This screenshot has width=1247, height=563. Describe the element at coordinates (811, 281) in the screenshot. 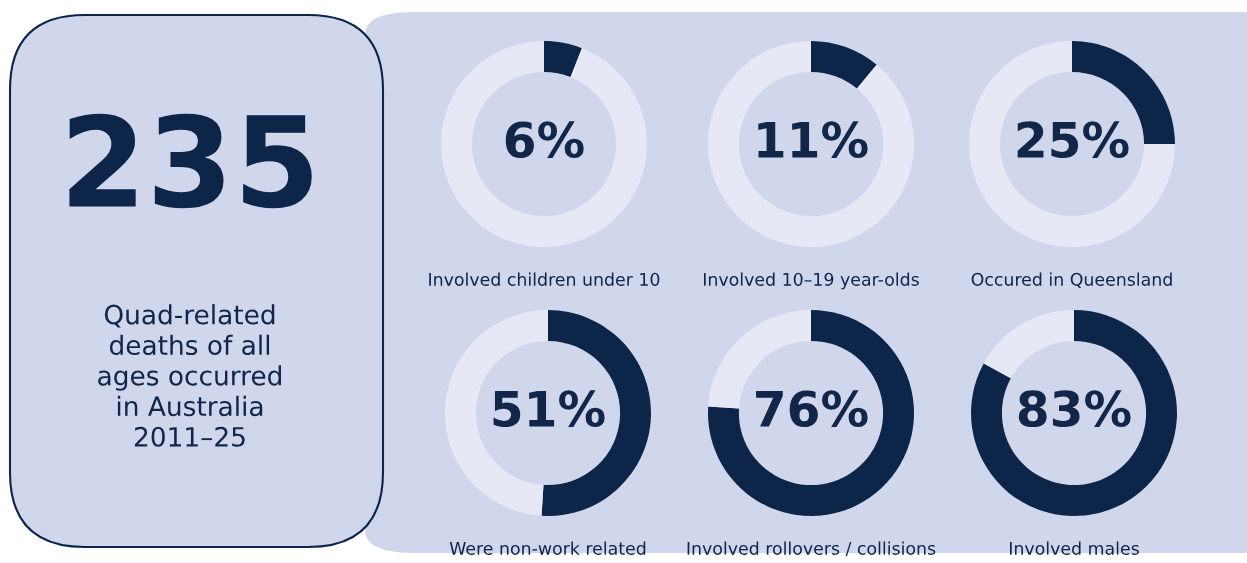

I see `text: Involved 10–19 year-olds` at that location.